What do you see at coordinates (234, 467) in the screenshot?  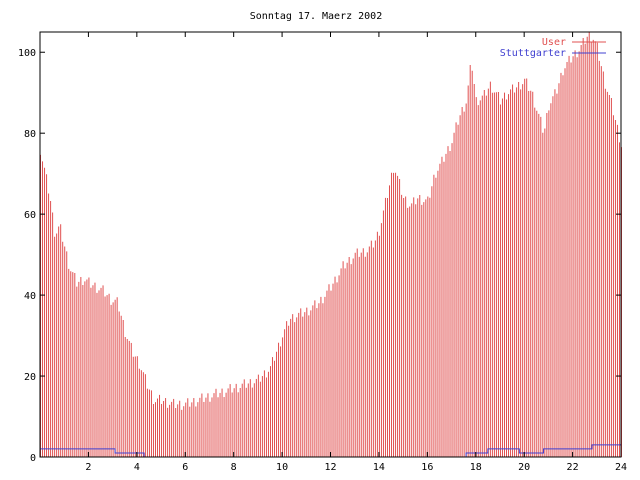 I see `x-tick-label: 8` at bounding box center [234, 467].